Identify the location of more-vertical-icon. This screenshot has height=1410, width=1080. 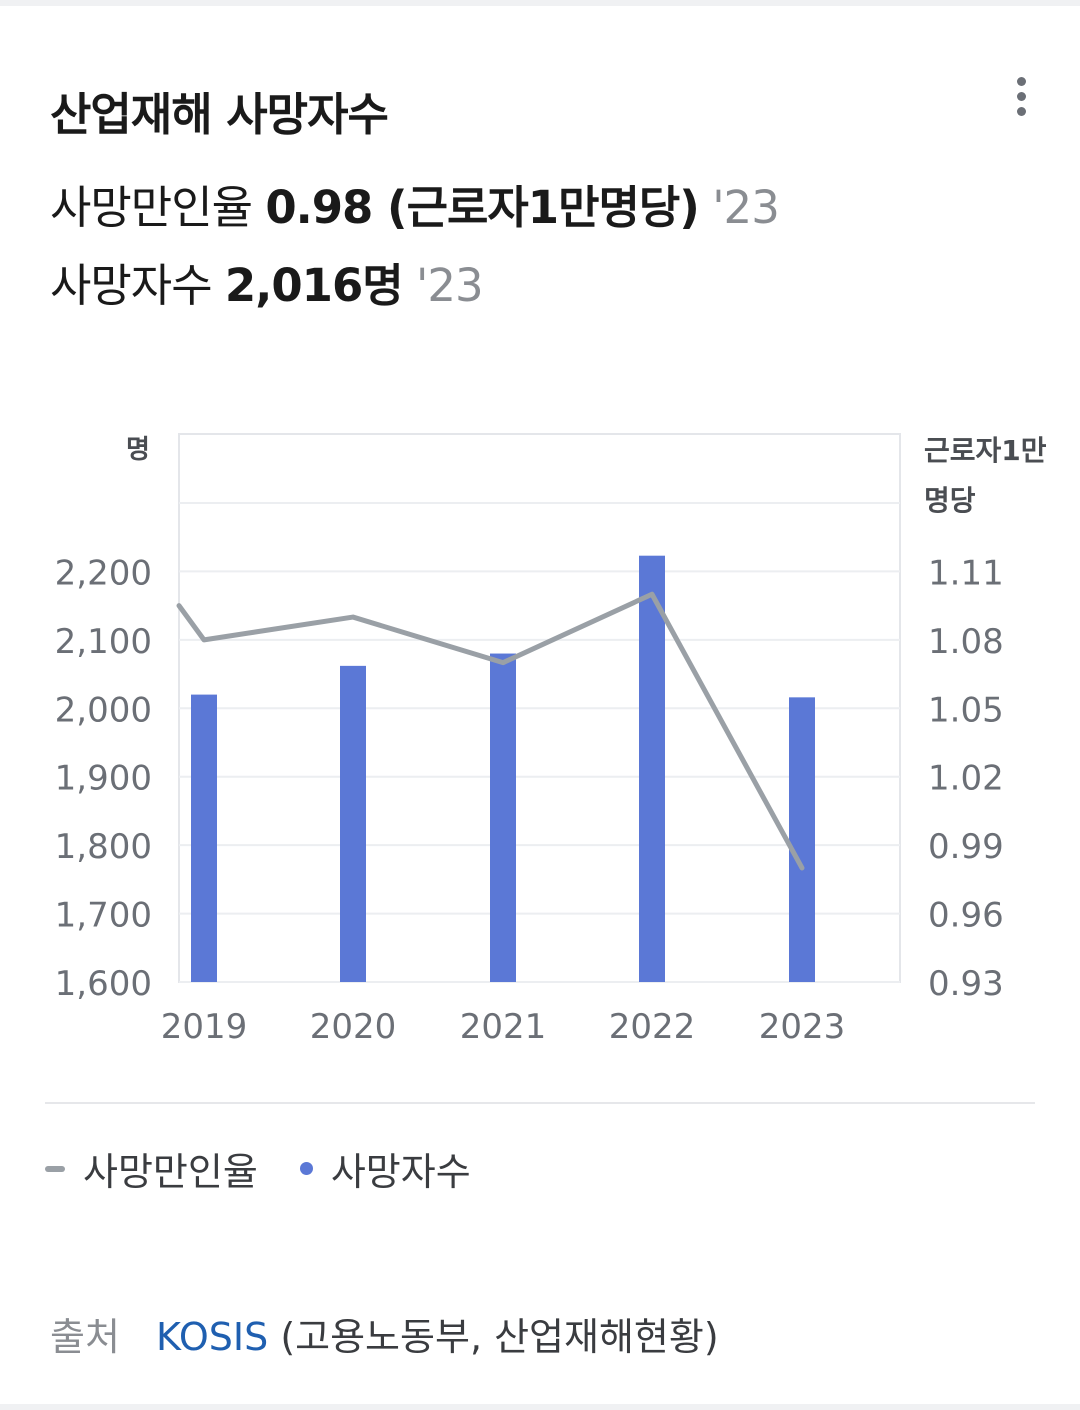
(1021, 81).